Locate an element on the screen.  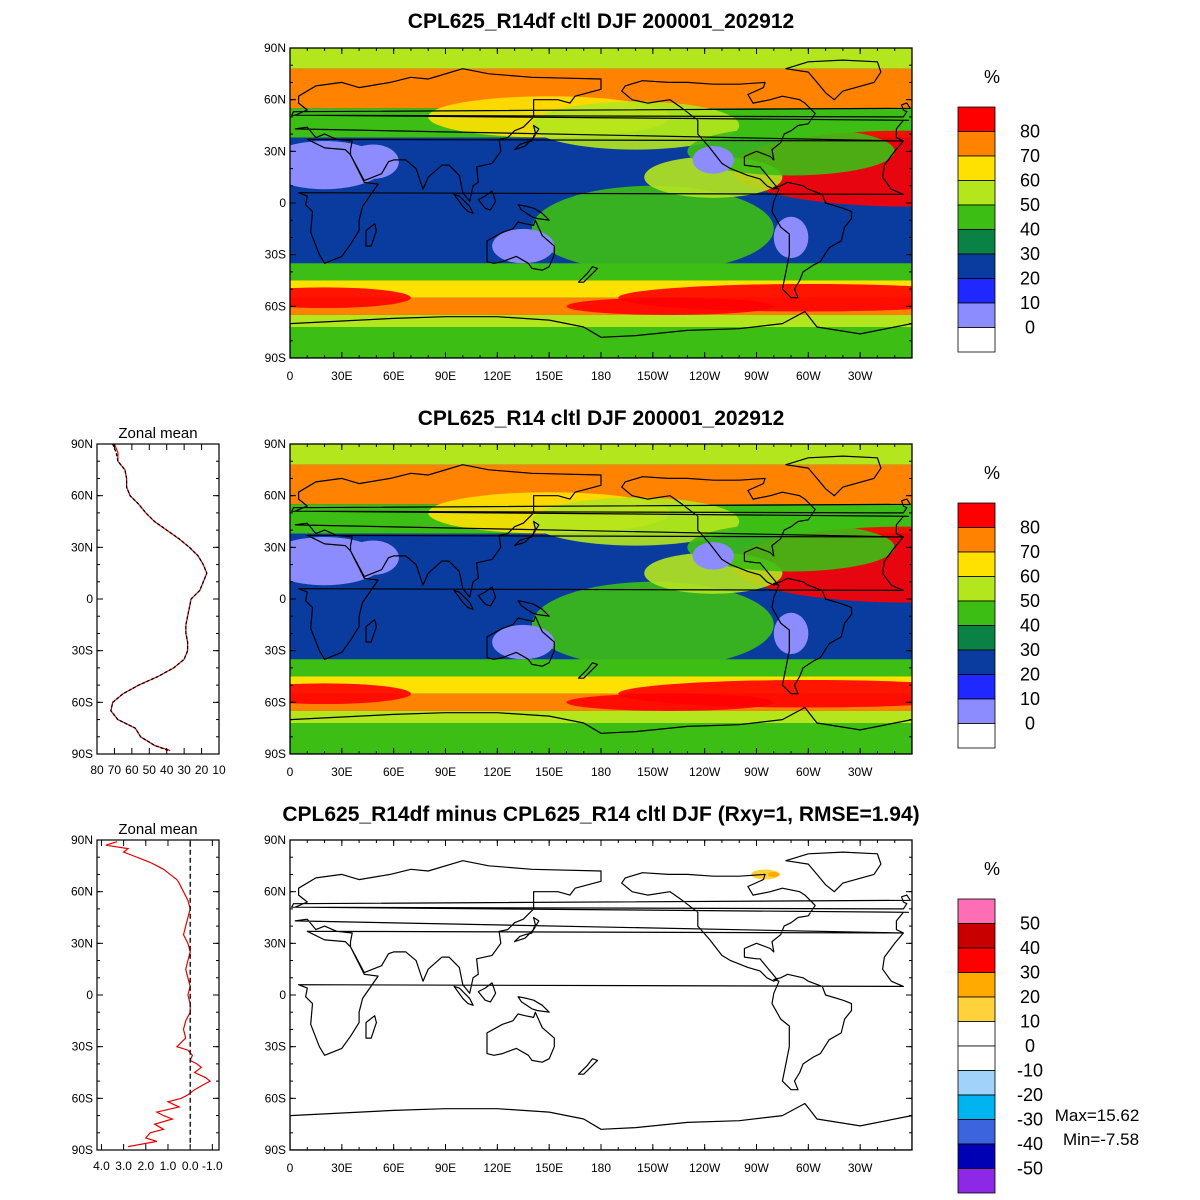
x-tick-label: 1.0 is located at coordinates (168, 1166).